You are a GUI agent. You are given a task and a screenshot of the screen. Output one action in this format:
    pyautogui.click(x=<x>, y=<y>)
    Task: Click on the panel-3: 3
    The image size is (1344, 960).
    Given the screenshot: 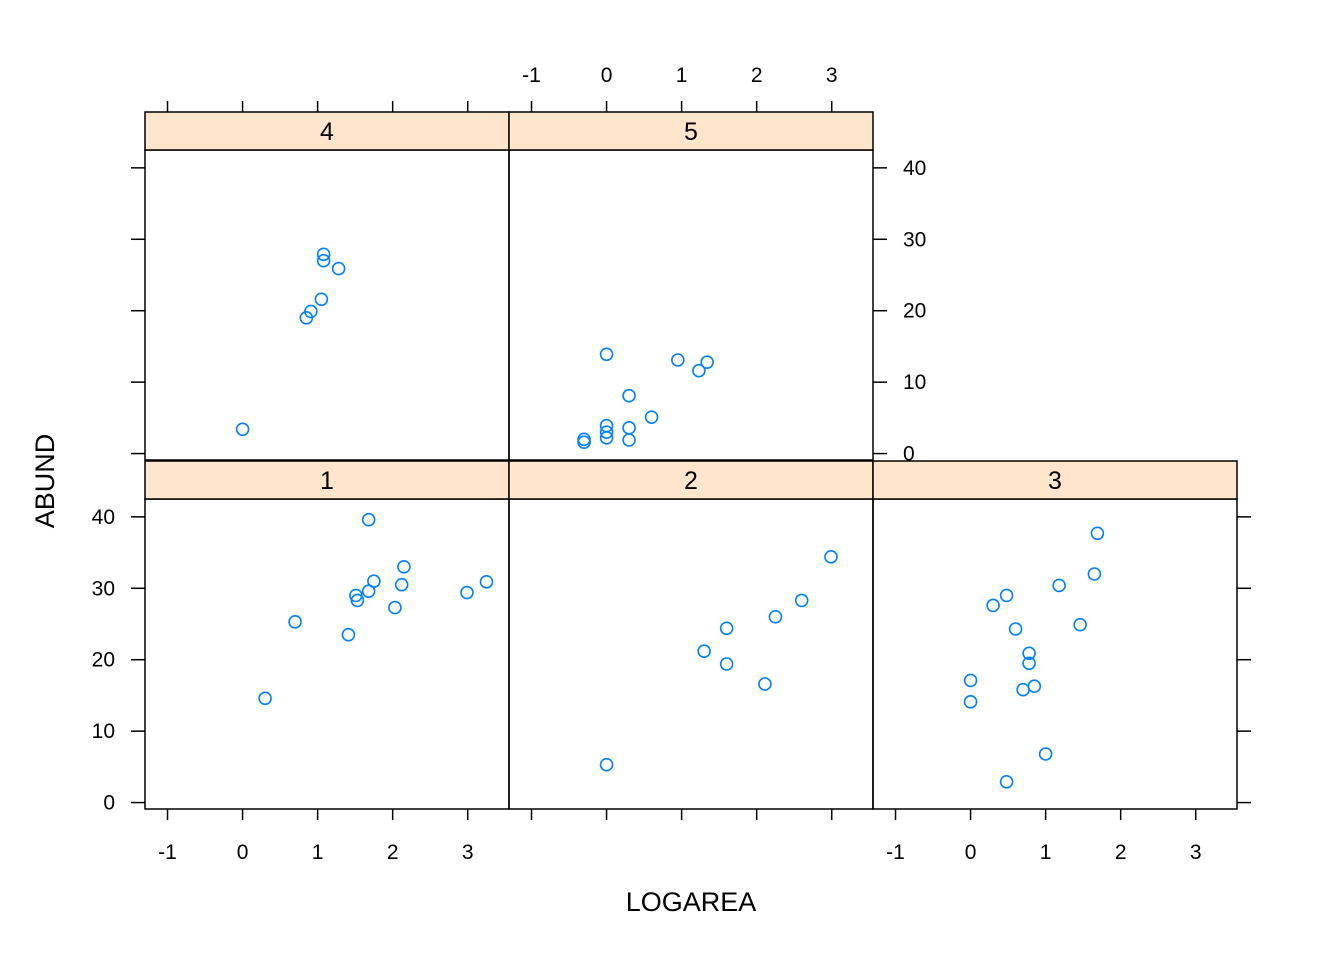 What is the action you would take?
    pyautogui.click(x=1055, y=635)
    